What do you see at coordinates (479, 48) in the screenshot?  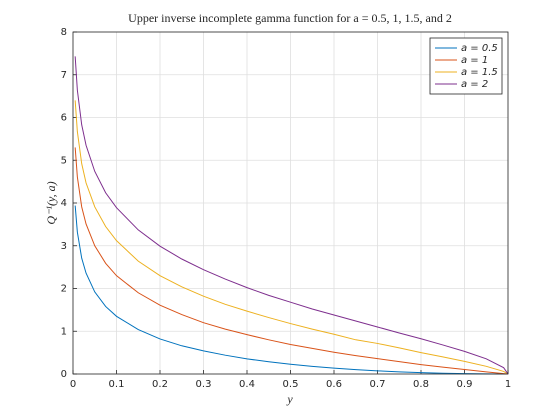 I see `legend-label: a = 0.5` at bounding box center [479, 48].